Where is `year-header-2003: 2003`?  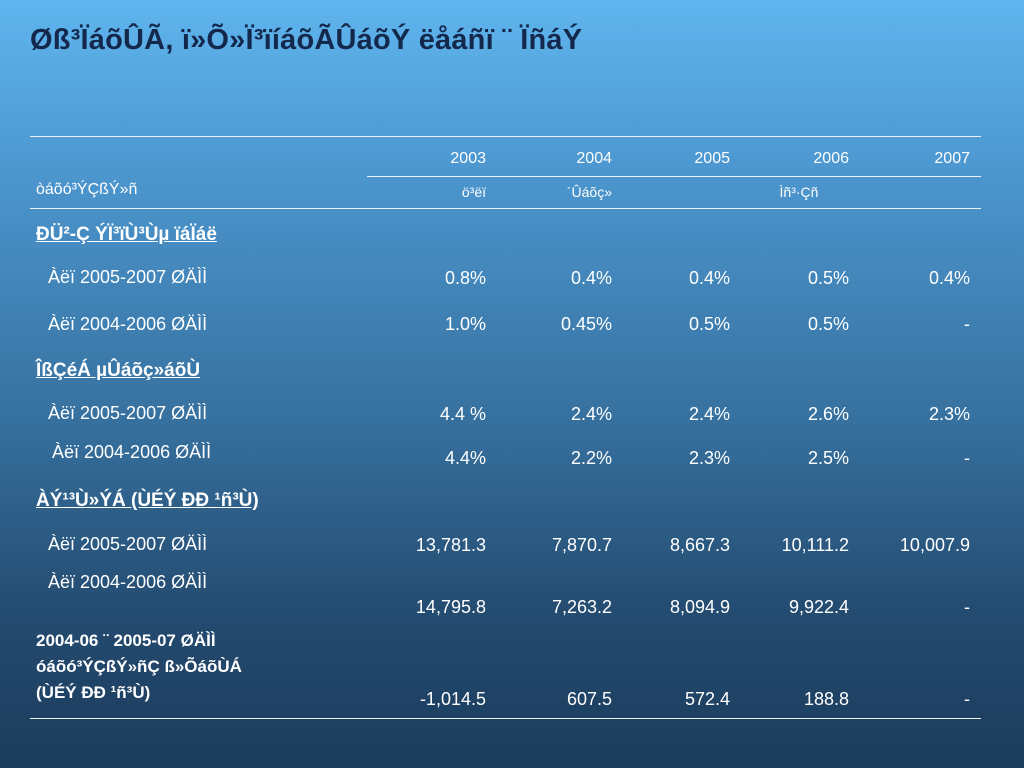 year-header-2003: 2003 is located at coordinates (468, 158).